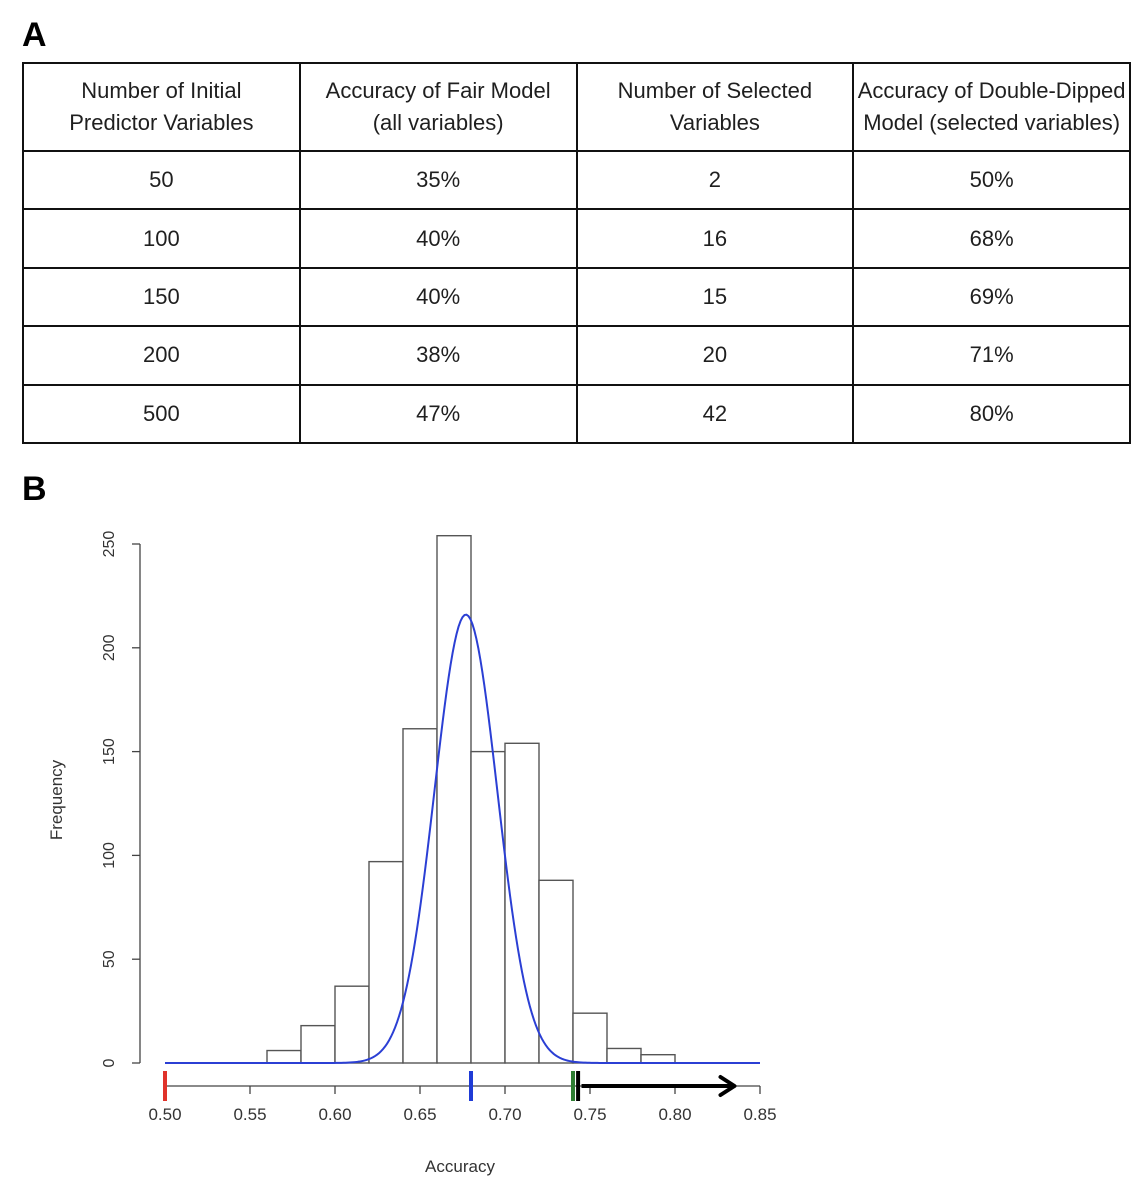  I want to click on x-tick-label: 0.50, so click(164, 1114).